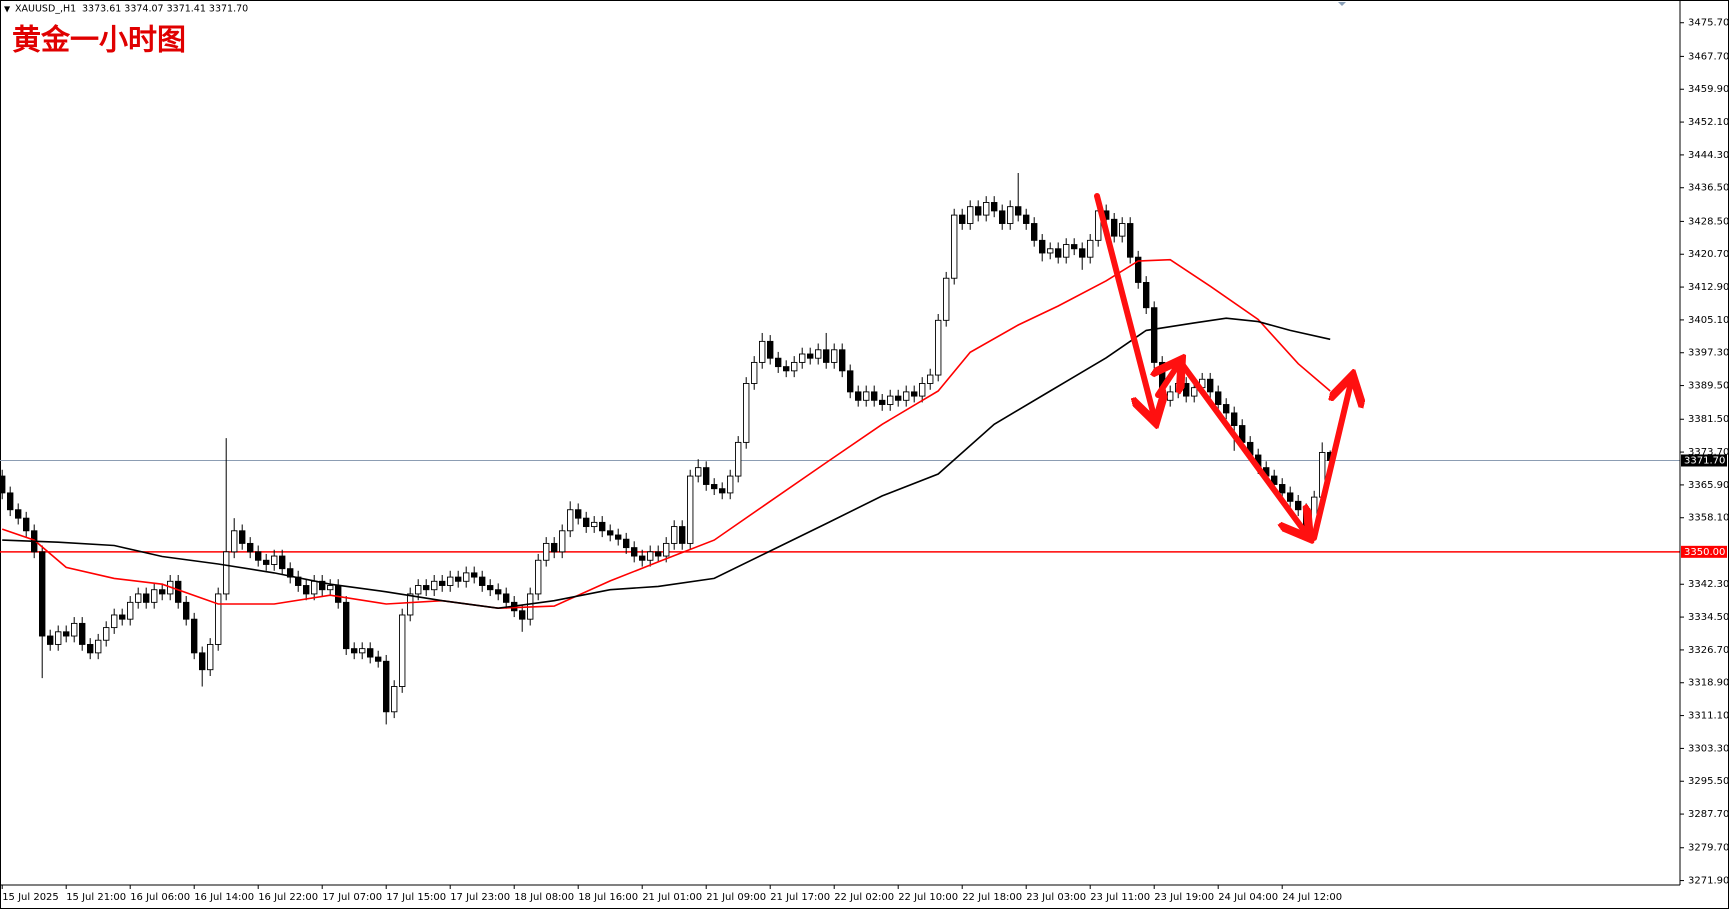 The image size is (1729, 909). What do you see at coordinates (1708, 386) in the screenshot?
I see `y-tick-label: 3389.50` at bounding box center [1708, 386].